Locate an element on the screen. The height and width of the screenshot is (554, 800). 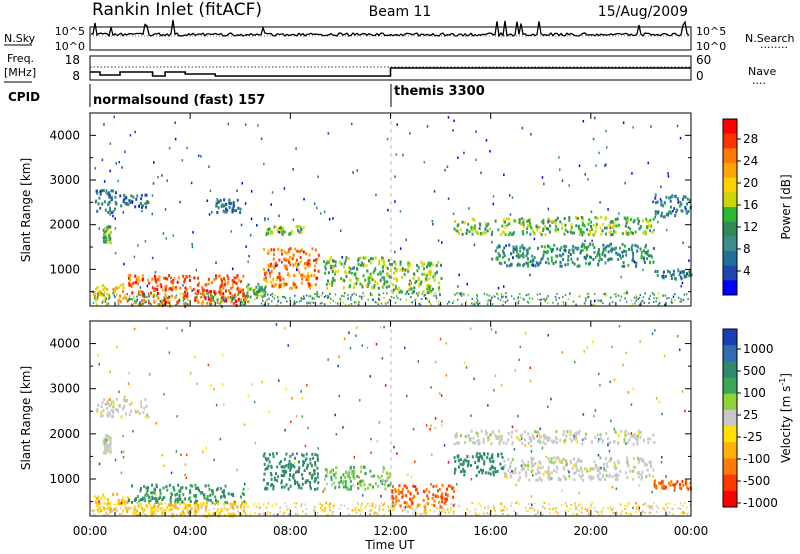
velocity-colorbar-swatch is located at coordinates (730, 483).